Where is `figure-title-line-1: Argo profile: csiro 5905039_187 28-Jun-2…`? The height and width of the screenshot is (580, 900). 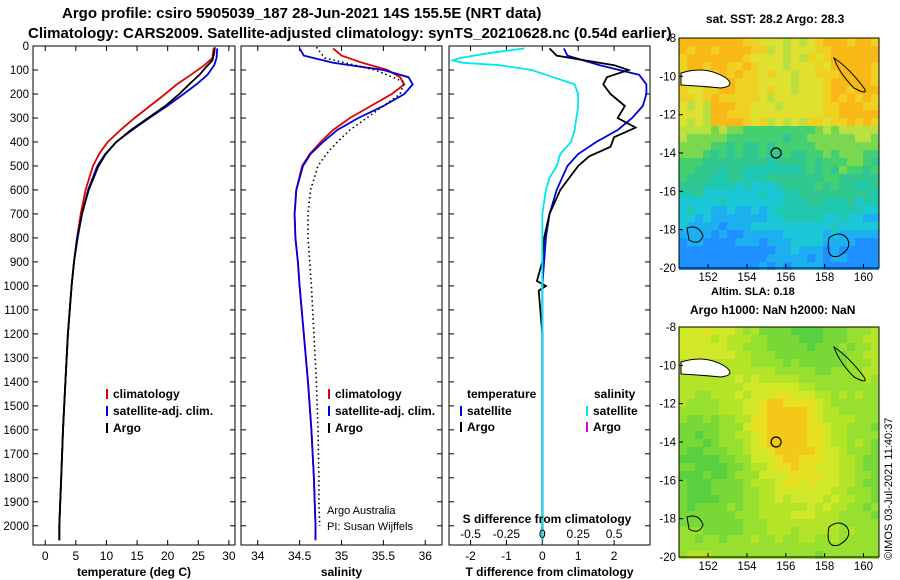
figure-title-line-1: Argo profile: csiro 5905039_187 28-Jun-2… is located at coordinates (302, 13).